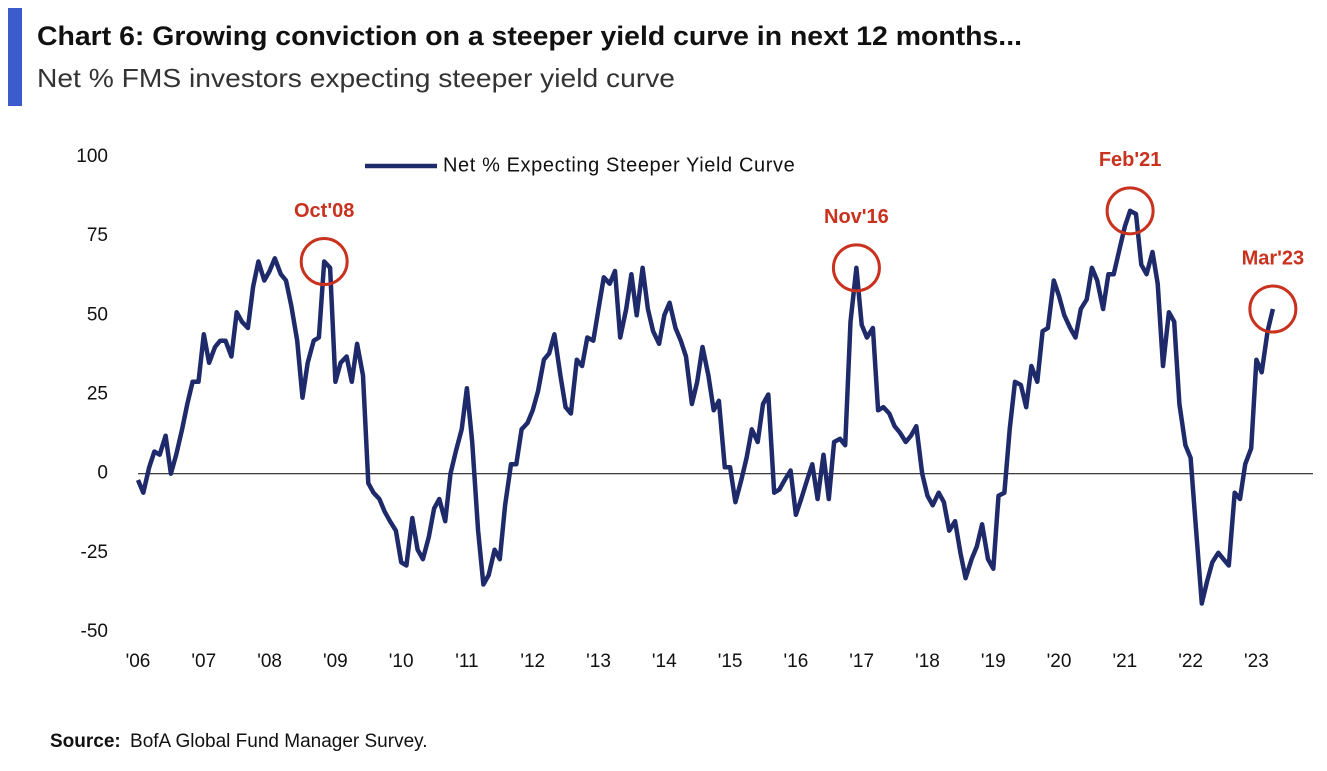  What do you see at coordinates (664, 661) in the screenshot?
I see `x-tick-label: '14` at bounding box center [664, 661].